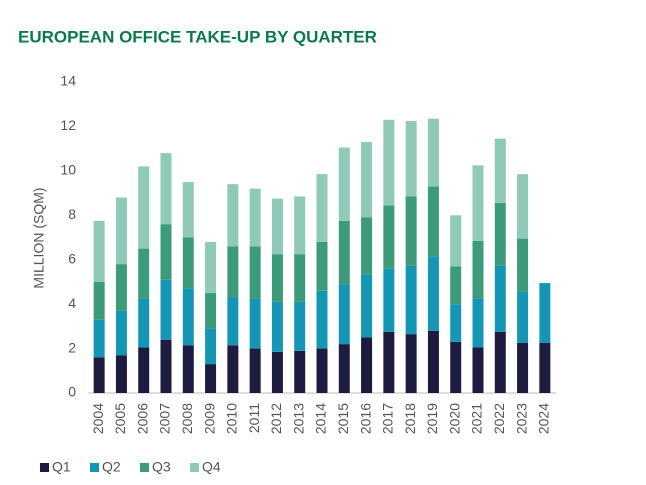 This screenshot has height=485, width=646. What do you see at coordinates (544, 418) in the screenshot?
I see `x-tick-label: 2024` at bounding box center [544, 418].